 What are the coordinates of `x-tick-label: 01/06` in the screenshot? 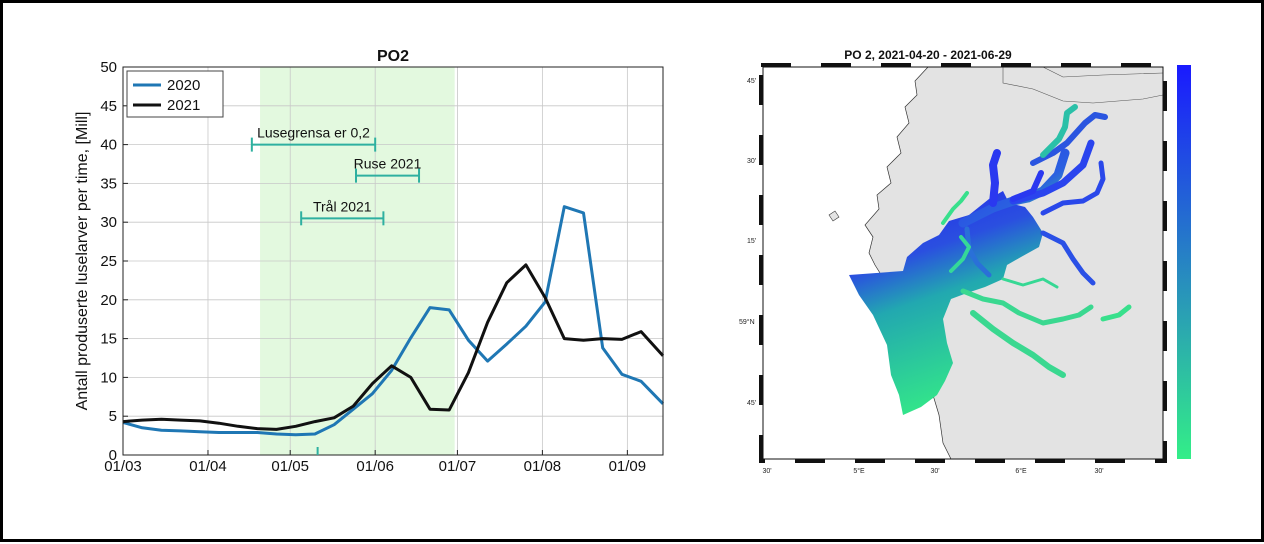 It's located at (375, 466).